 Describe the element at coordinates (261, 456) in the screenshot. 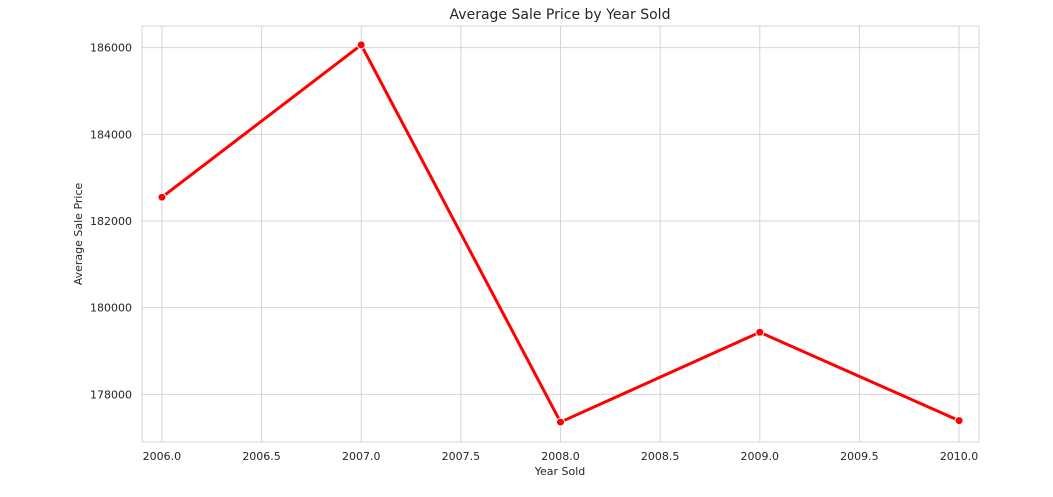

I see `x-tick-label: 2006.5` at that location.